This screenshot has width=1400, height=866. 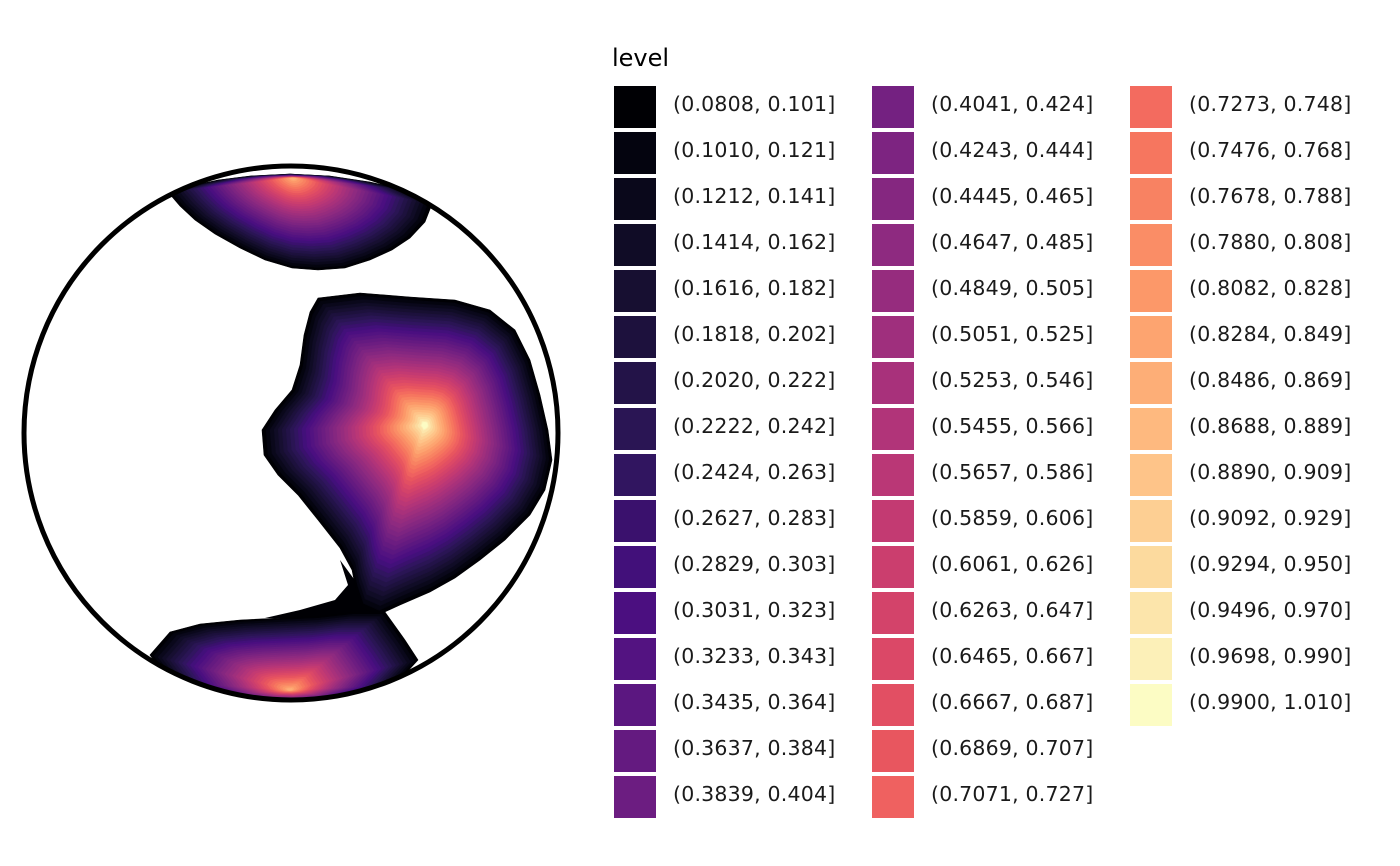 What do you see at coordinates (754, 610) in the screenshot?
I see `legend-label: (0.3031, 0.323]` at bounding box center [754, 610].